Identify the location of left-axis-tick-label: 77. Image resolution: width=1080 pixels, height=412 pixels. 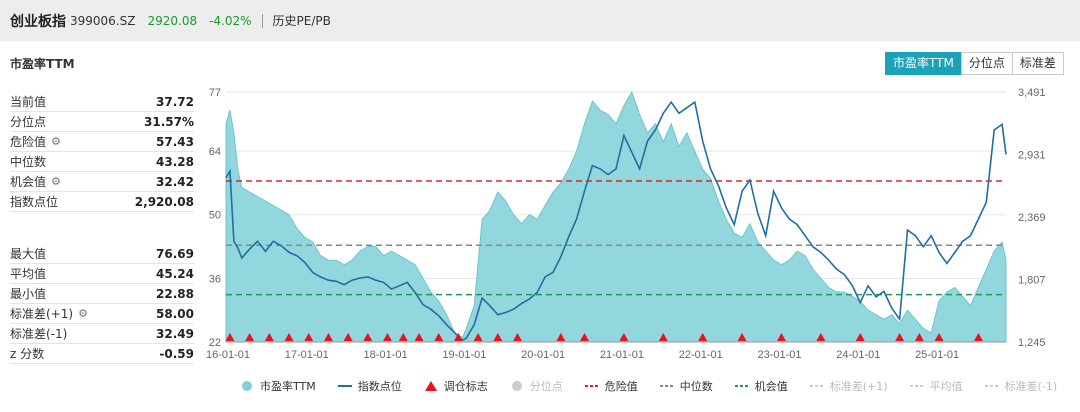
(215, 93).